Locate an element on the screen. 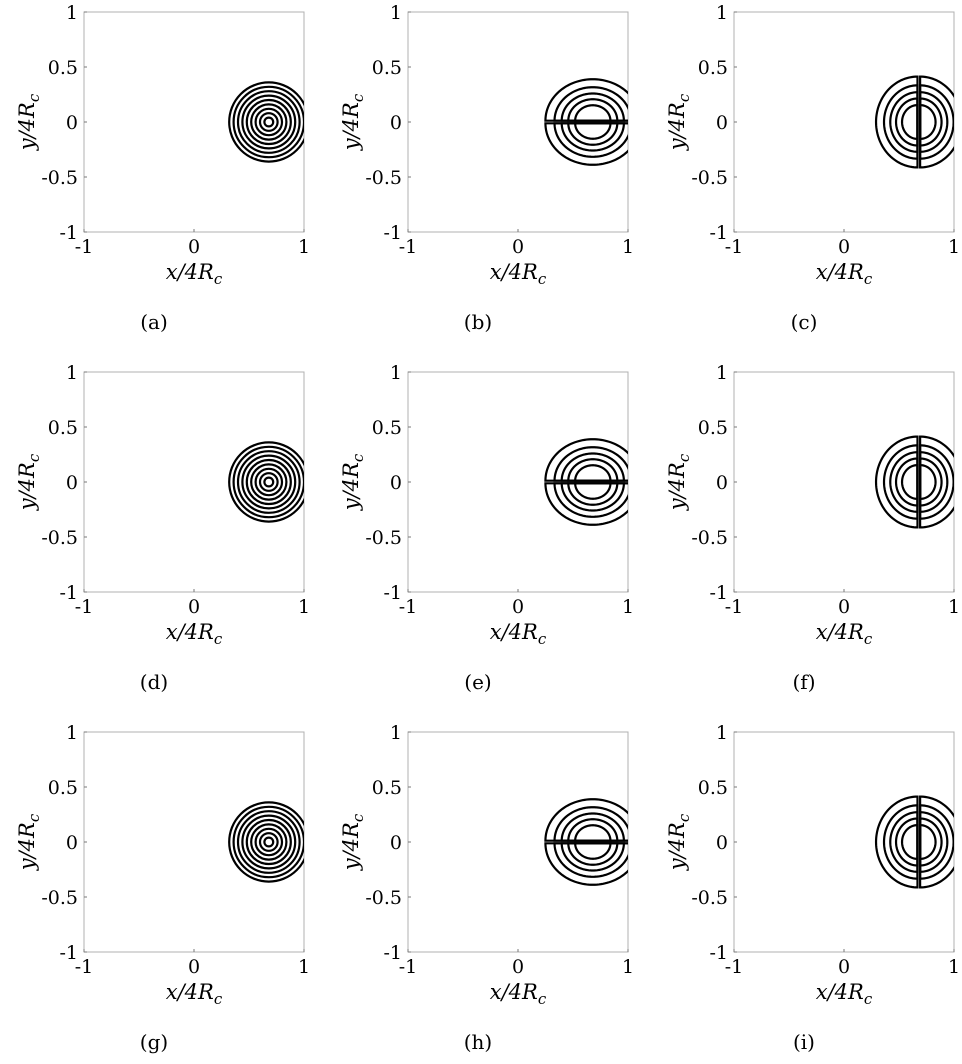 The image size is (962, 1064). panel-g: -1 0 1 -1 -0.5 0 0.5 1 x/4Rc y/4Rc (g) is located at coordinates (162, 888).